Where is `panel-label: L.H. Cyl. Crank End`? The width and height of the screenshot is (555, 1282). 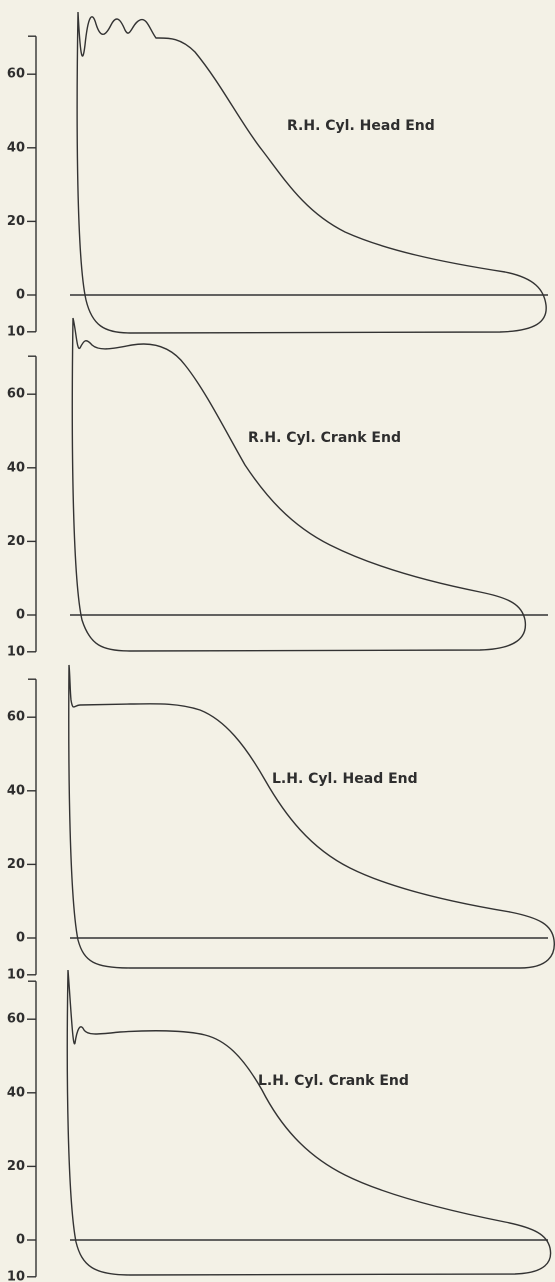 panel-label: L.H. Cyl. Crank End is located at coordinates (333, 1081).